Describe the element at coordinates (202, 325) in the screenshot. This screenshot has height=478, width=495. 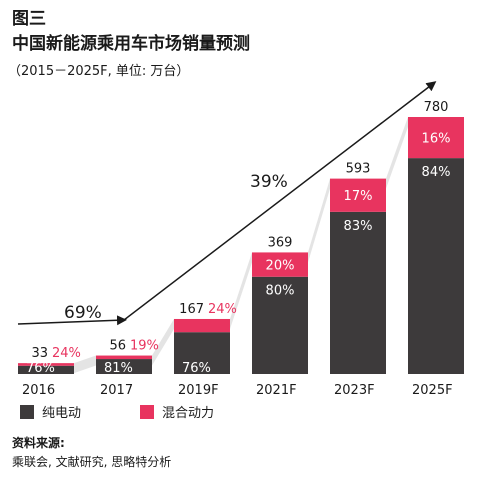
I see `bar-hybrid-2019F` at that location.